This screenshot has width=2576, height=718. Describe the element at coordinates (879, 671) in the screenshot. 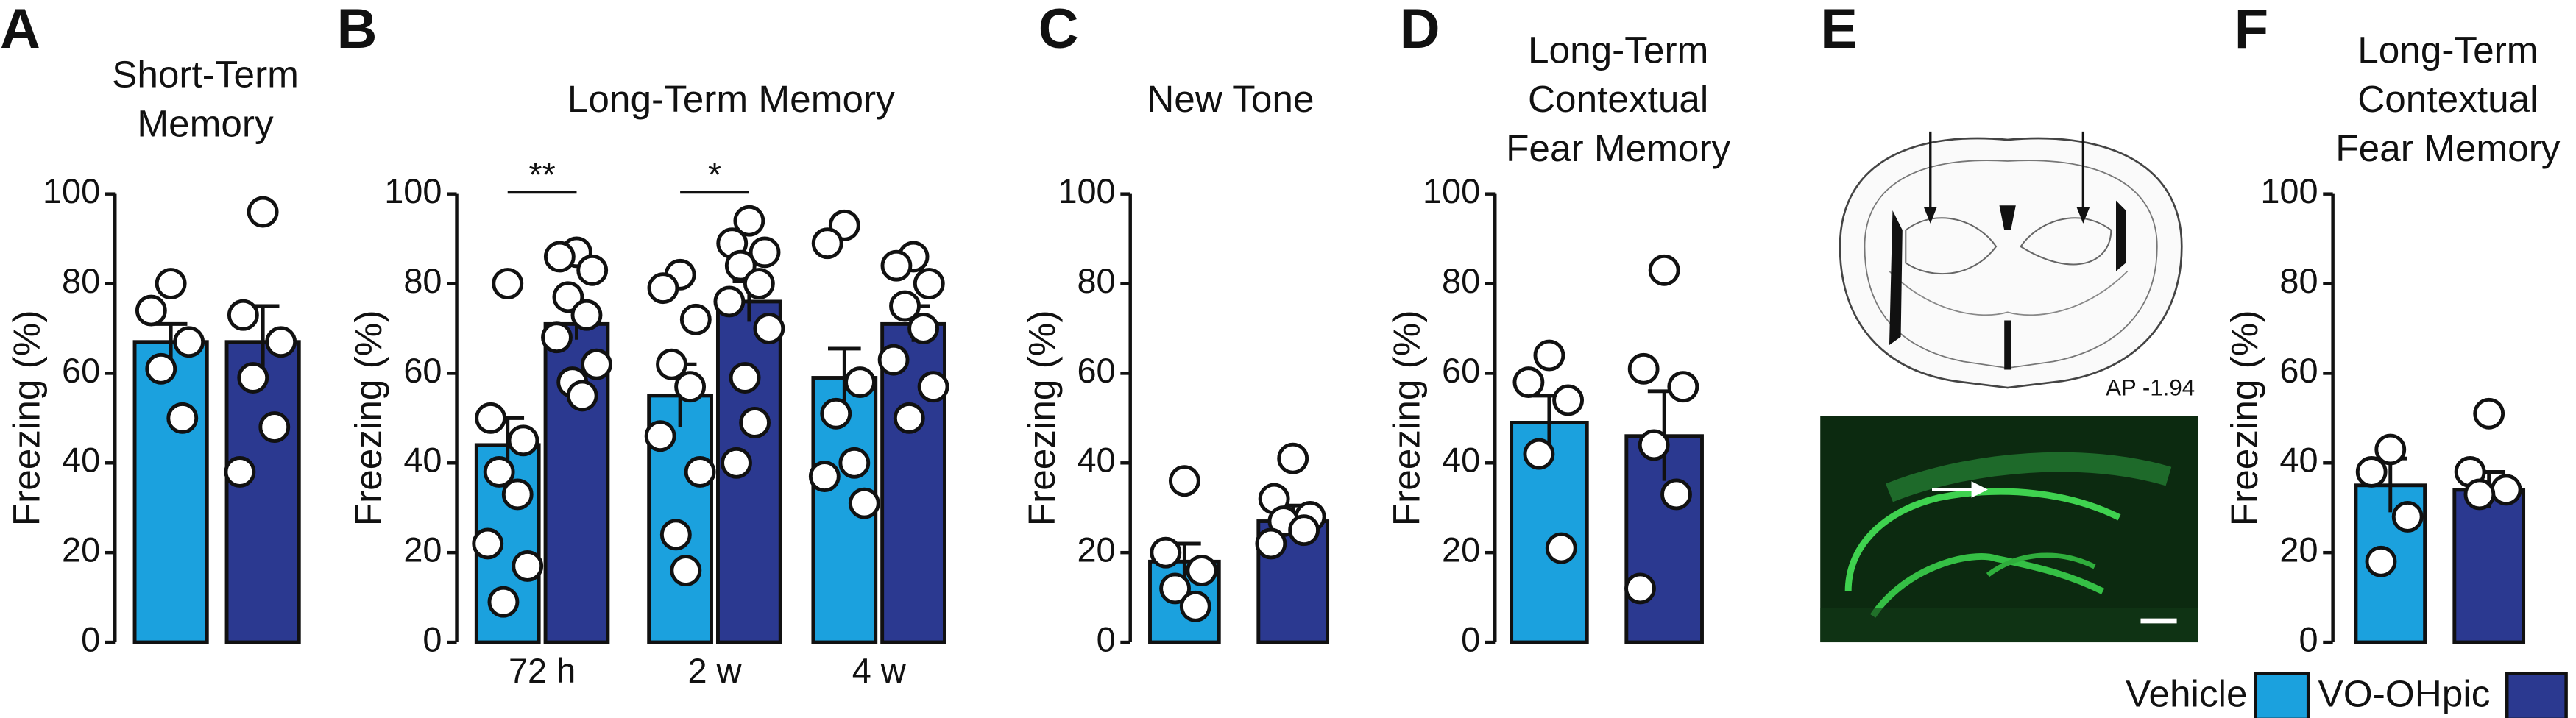

I see `x-tick-label: 4 w` at that location.